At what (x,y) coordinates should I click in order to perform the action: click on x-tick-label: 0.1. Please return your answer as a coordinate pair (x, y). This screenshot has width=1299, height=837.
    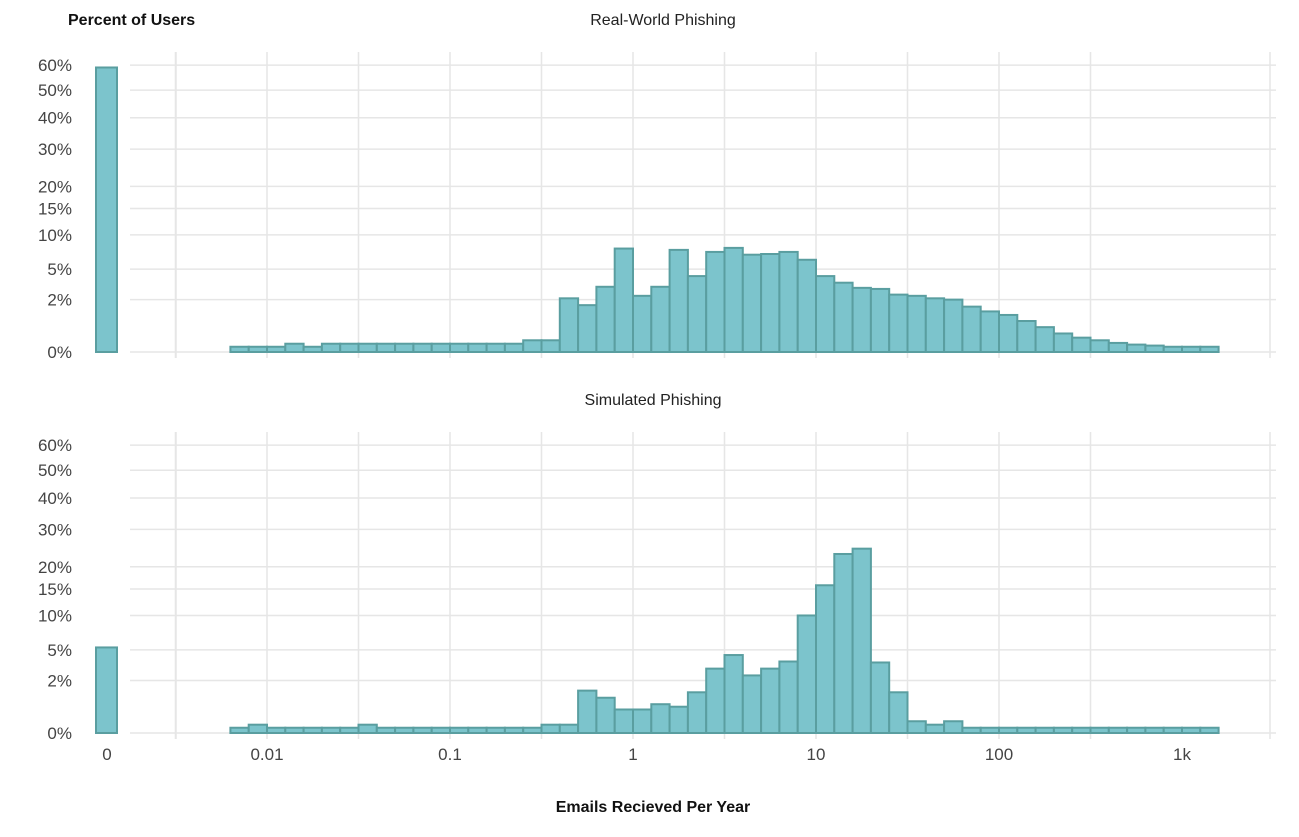
    Looking at the image, I should click on (450, 754).